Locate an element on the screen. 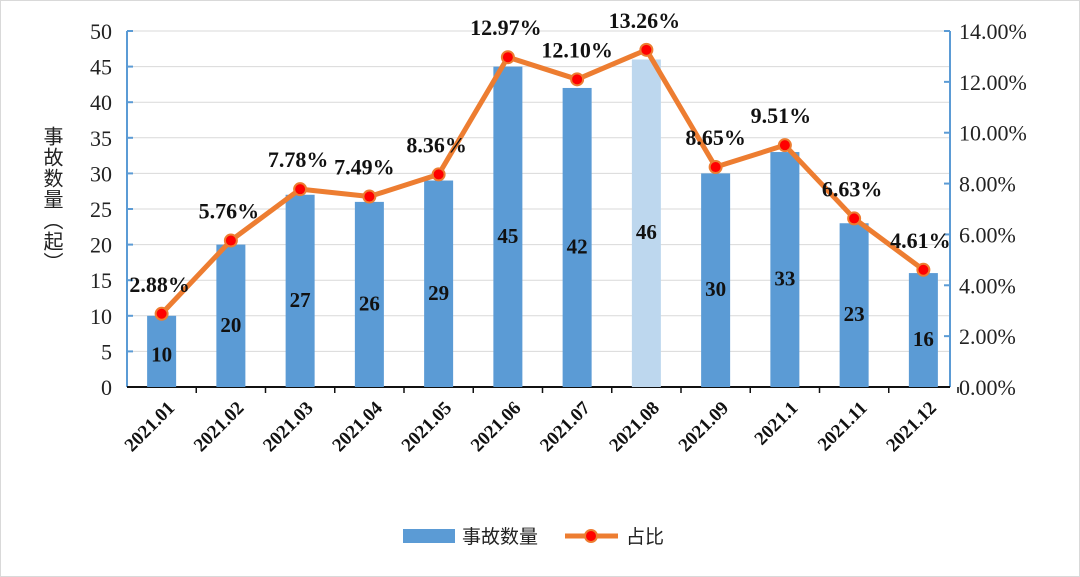 This screenshot has height=577, width=1080. bar-2021.03 is located at coordinates (300, 290).